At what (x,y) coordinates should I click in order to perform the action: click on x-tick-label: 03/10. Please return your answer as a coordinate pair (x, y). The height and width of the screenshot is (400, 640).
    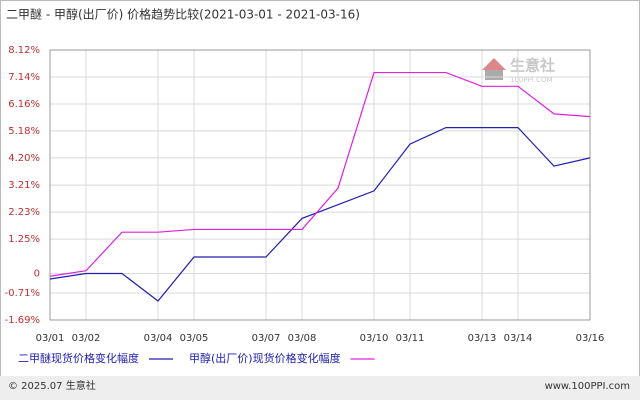
    Looking at the image, I should click on (374, 338).